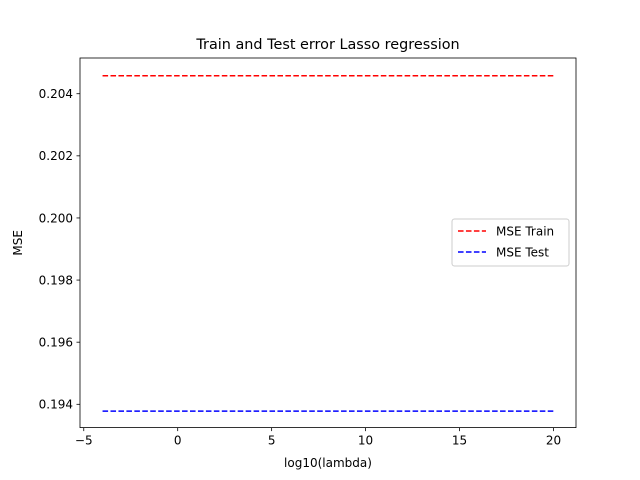 This screenshot has width=640, height=480. What do you see at coordinates (178, 441) in the screenshot?
I see `x-tick-label: 0` at bounding box center [178, 441].